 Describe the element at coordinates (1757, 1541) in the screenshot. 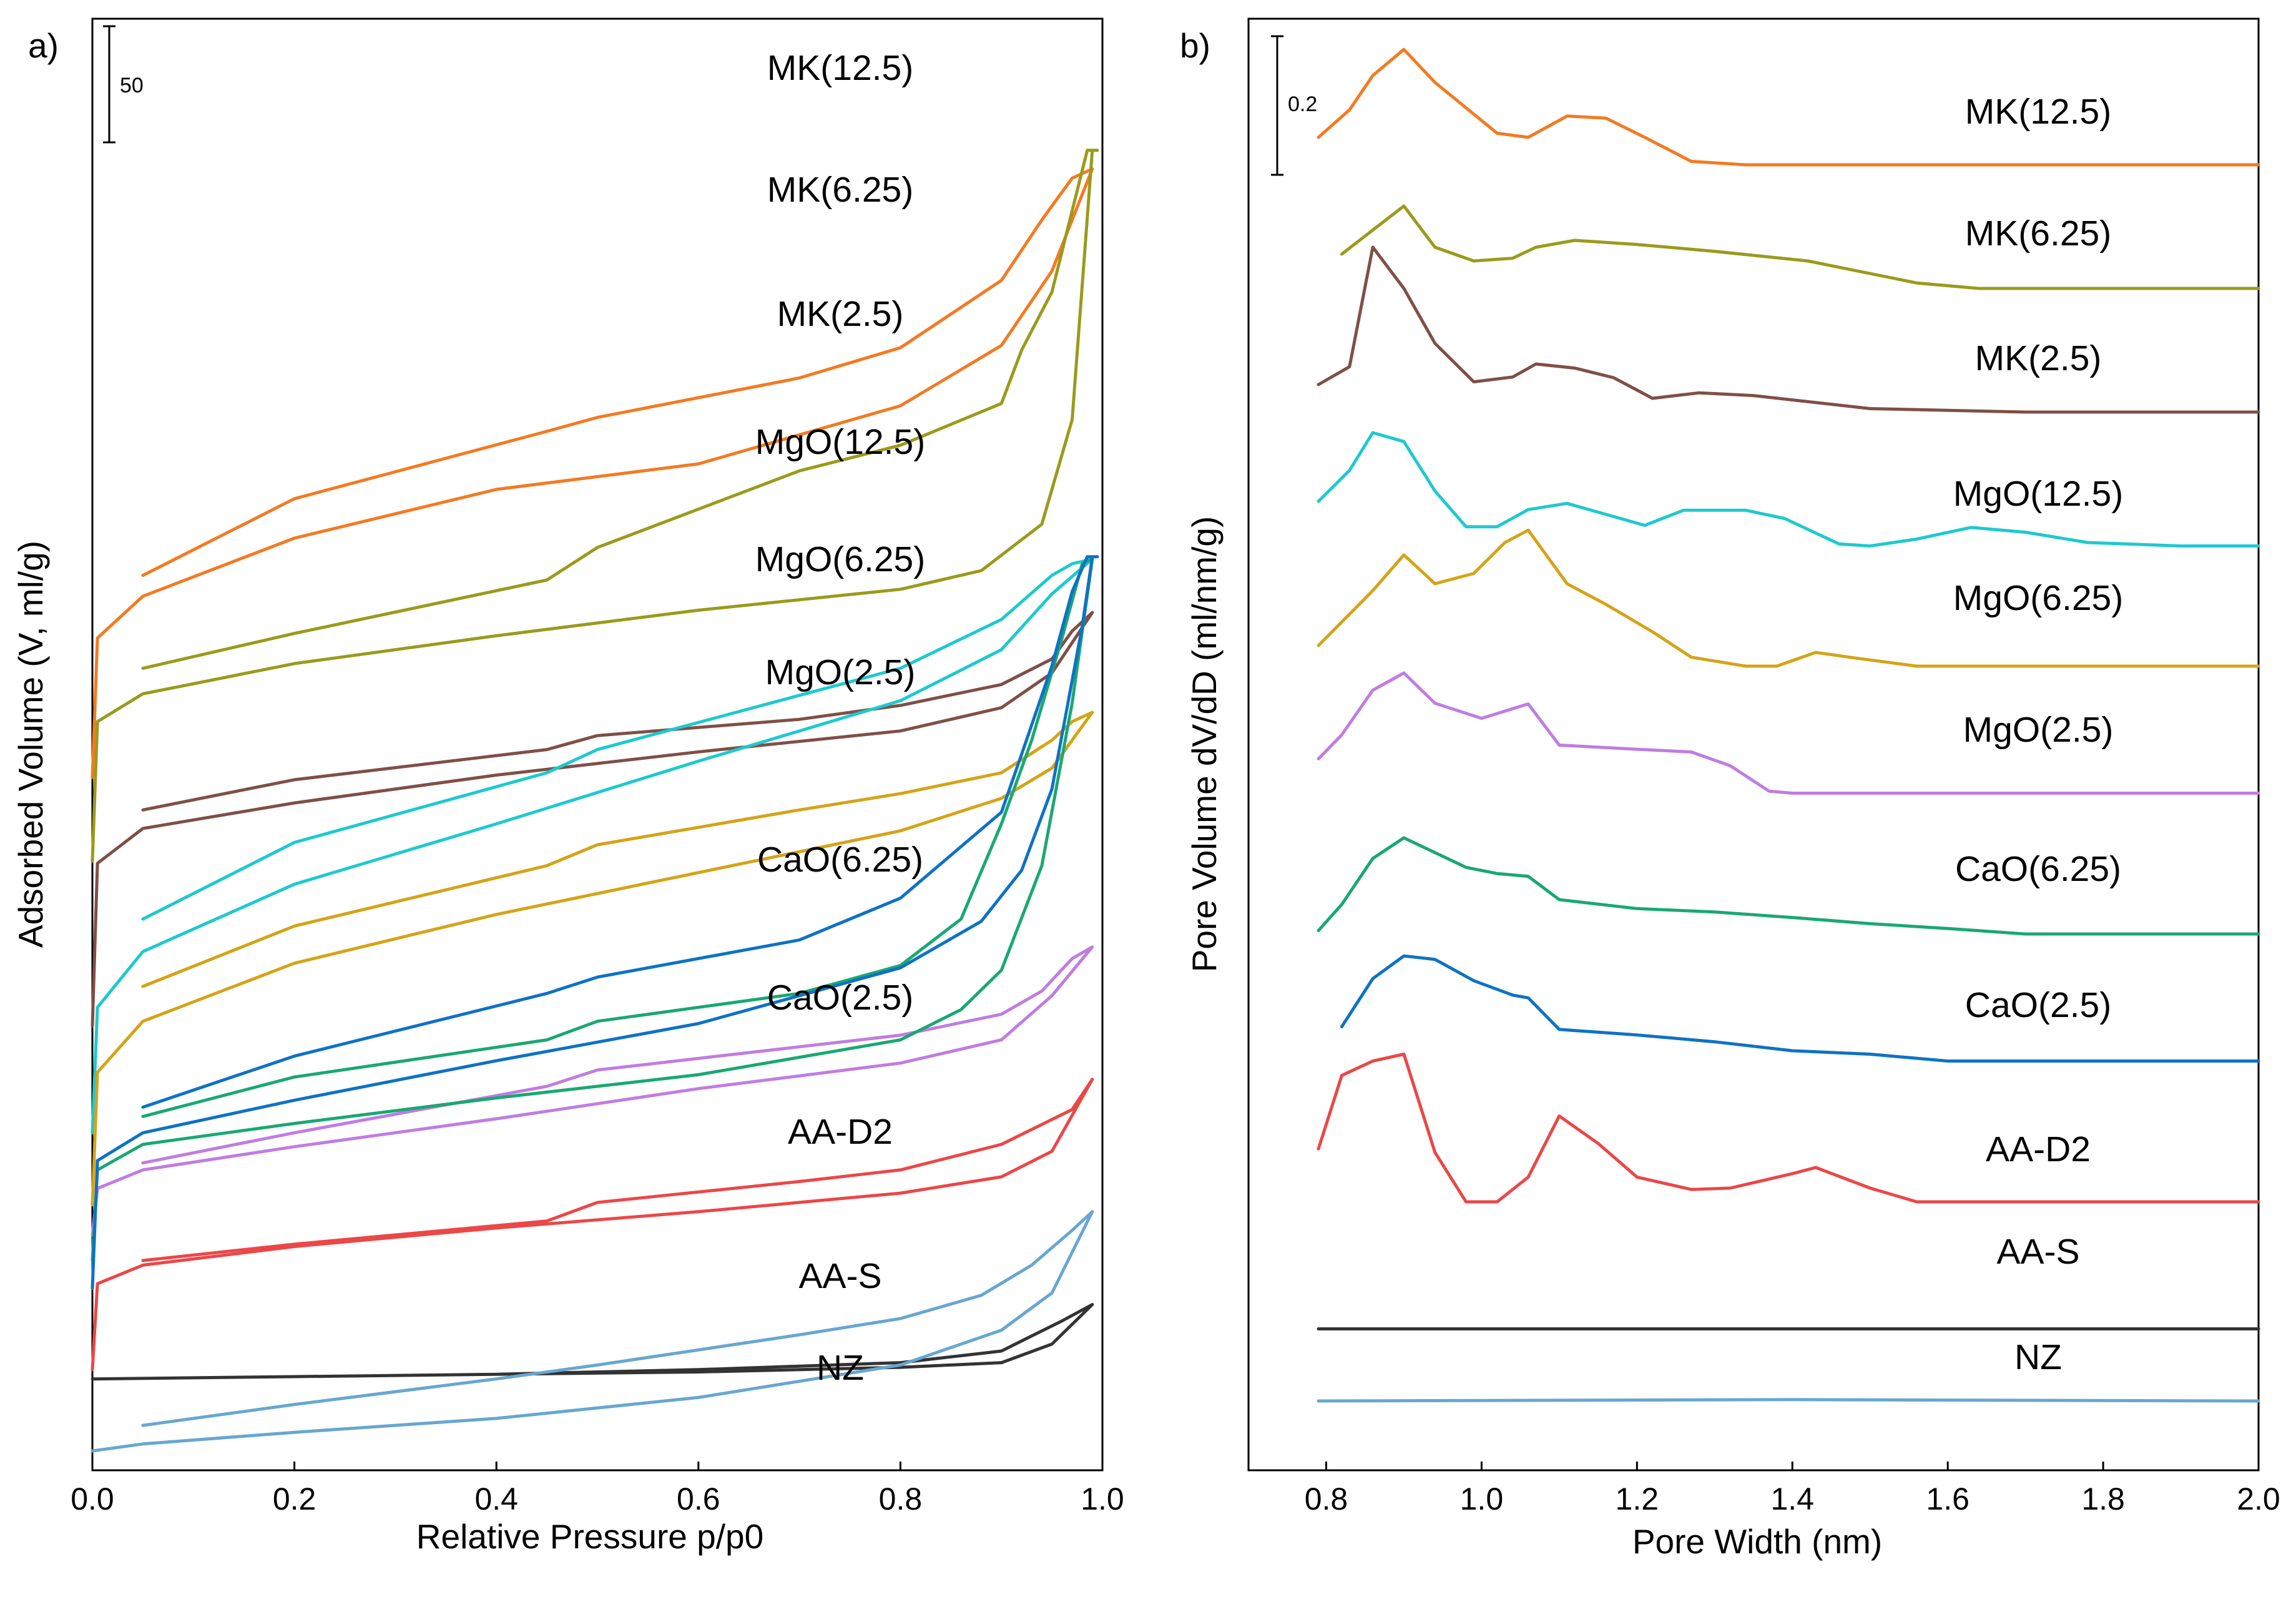

I see `panel-b-x-axis-title: Pore Width (nm)` at that location.